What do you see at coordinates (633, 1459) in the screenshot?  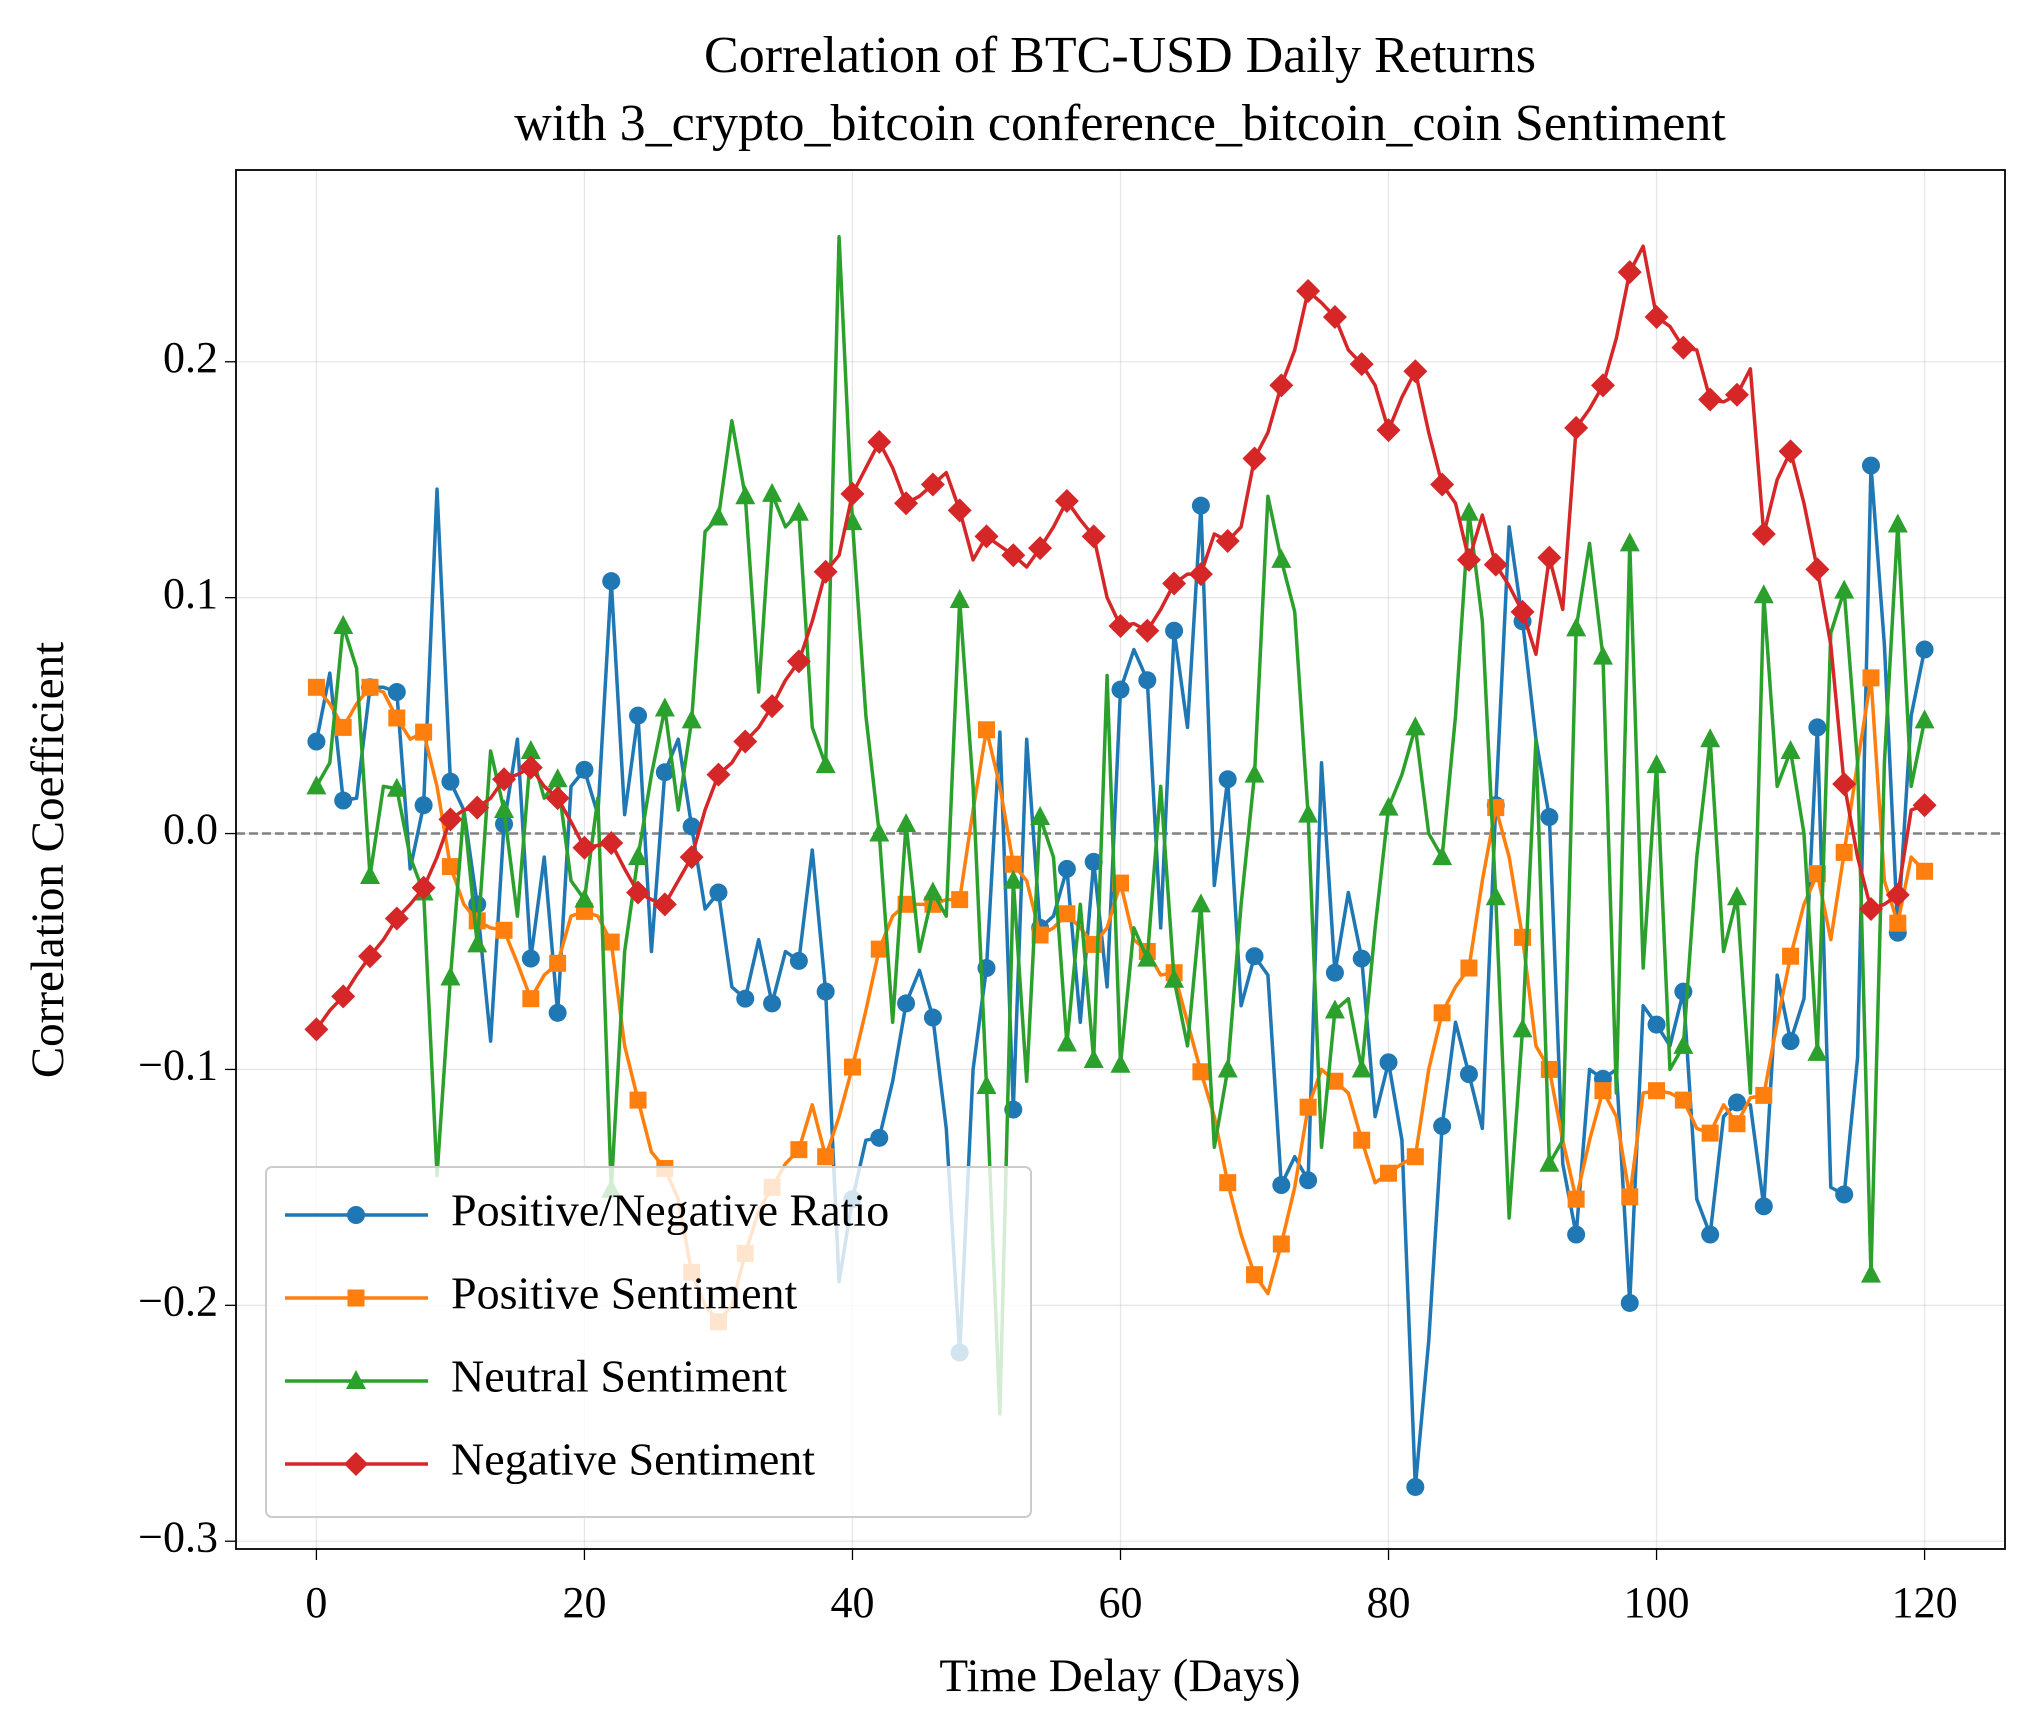 I see `legend-label: Negative Sentiment` at bounding box center [633, 1459].